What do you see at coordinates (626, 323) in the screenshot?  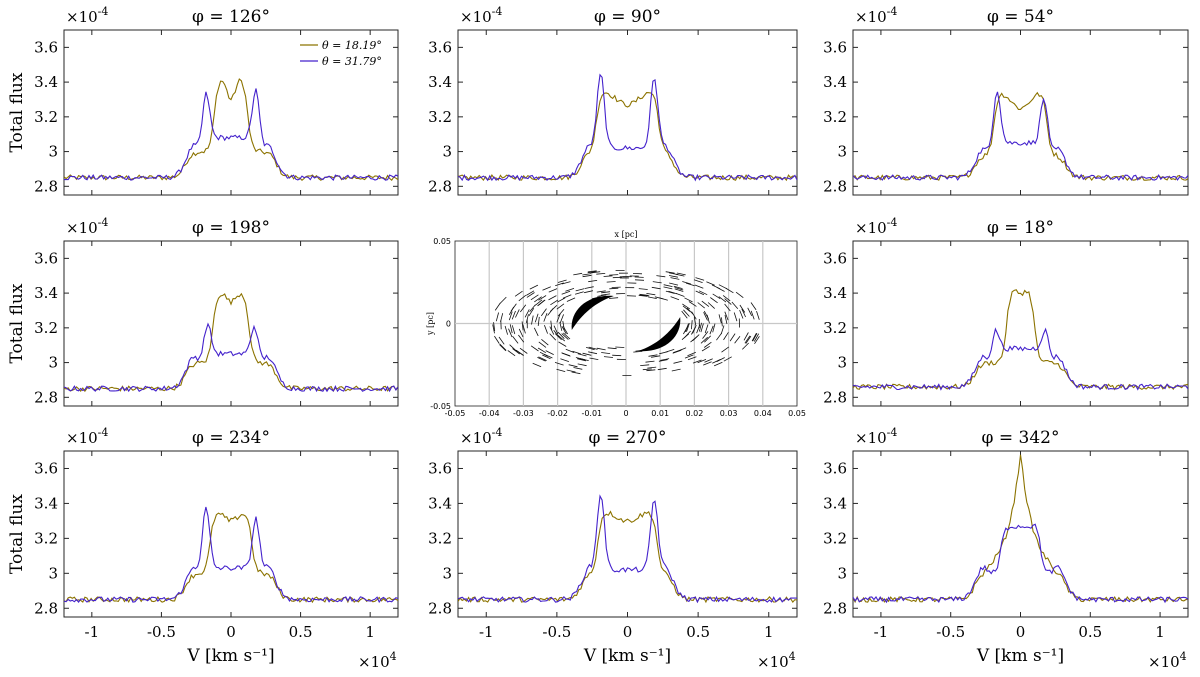 I see `ring-streamlines` at bounding box center [626, 323].